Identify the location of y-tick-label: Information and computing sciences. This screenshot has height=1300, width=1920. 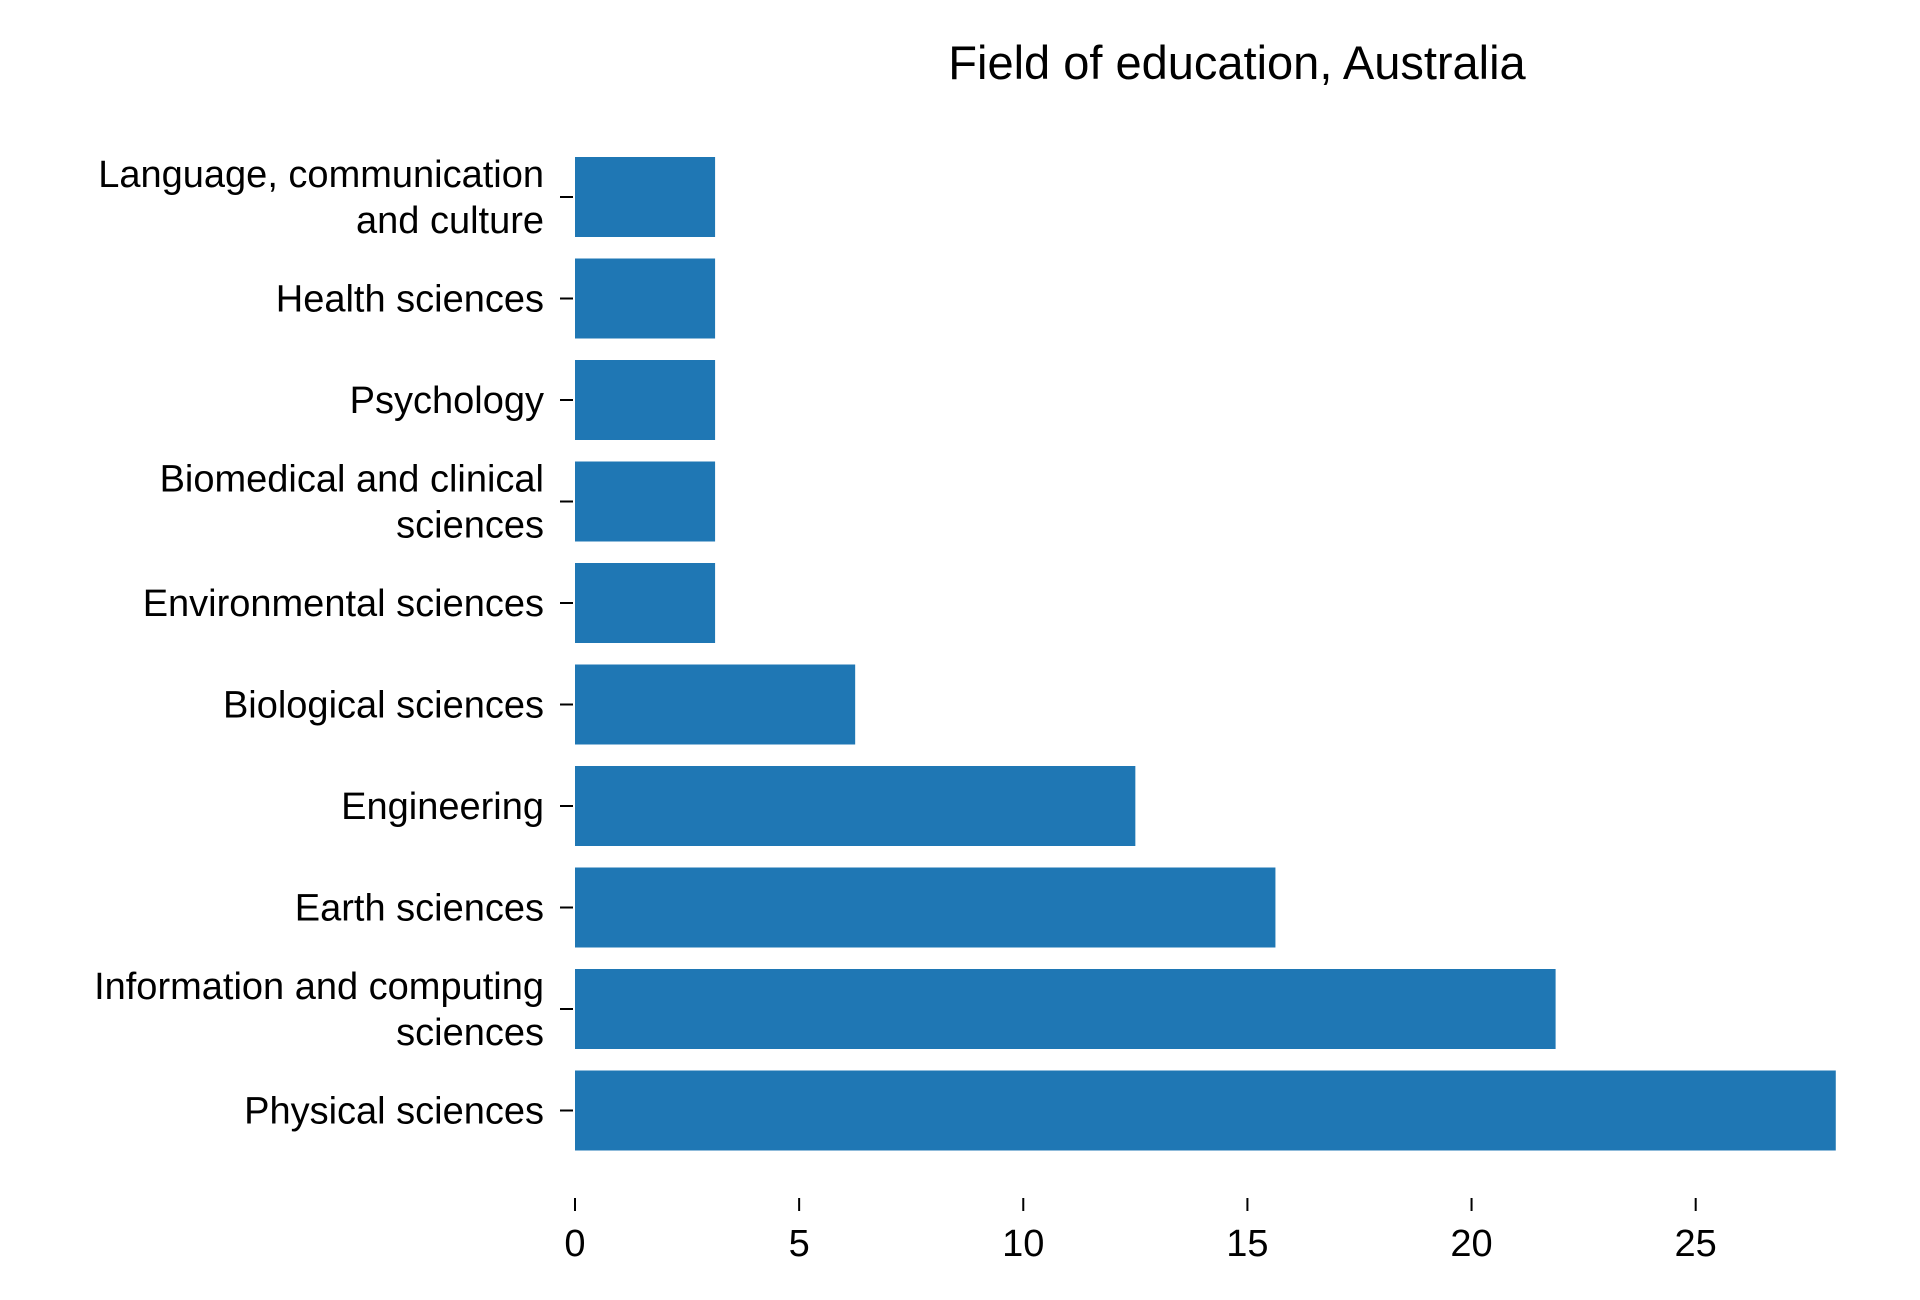
(319, 1010).